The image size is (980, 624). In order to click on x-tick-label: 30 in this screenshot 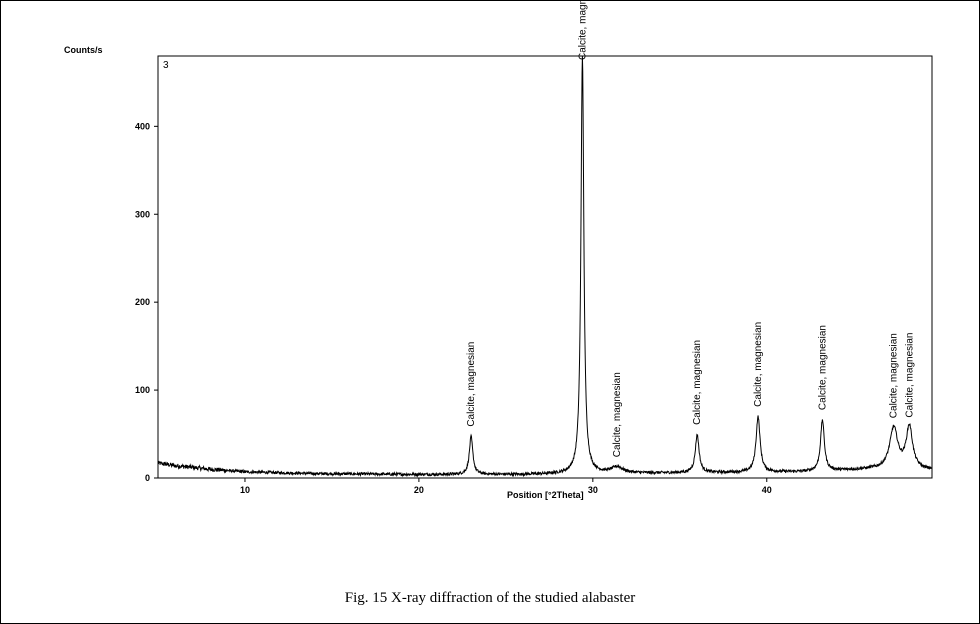, I will do `click(593, 490)`.